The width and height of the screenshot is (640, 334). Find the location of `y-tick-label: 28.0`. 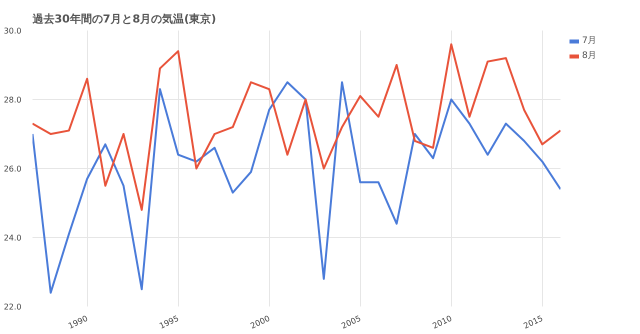

y-tick-label: 28.0 is located at coordinates (13, 100).